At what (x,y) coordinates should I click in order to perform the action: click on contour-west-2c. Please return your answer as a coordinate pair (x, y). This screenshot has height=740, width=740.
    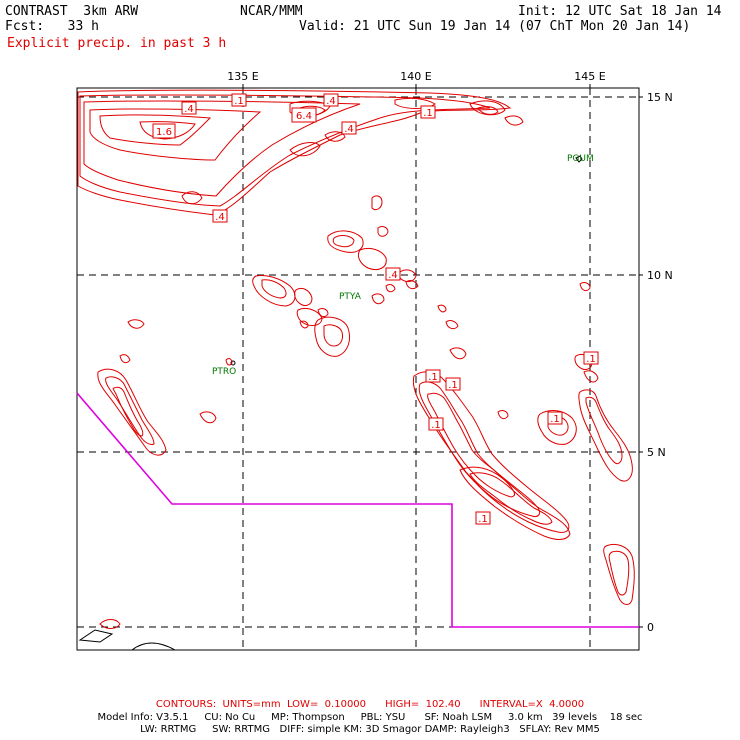
    Looking at the image, I should click on (128, 411).